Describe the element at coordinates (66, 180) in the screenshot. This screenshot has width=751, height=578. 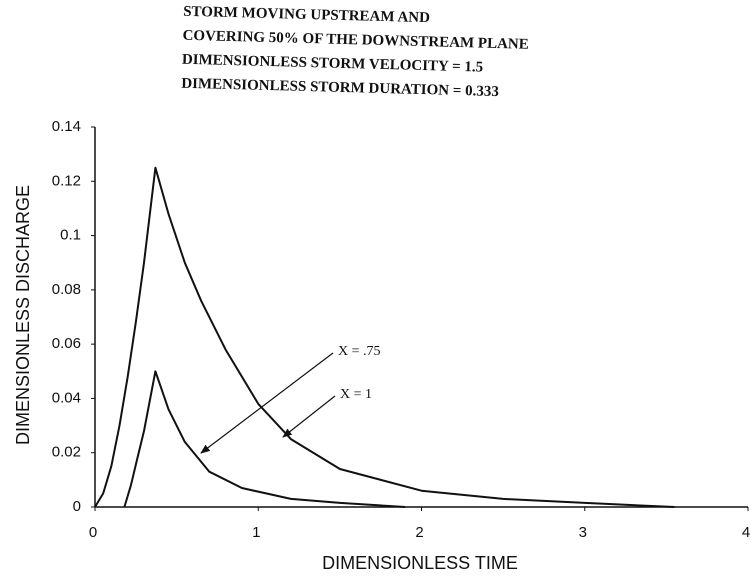
I see `y-tick-label: 0.12` at that location.